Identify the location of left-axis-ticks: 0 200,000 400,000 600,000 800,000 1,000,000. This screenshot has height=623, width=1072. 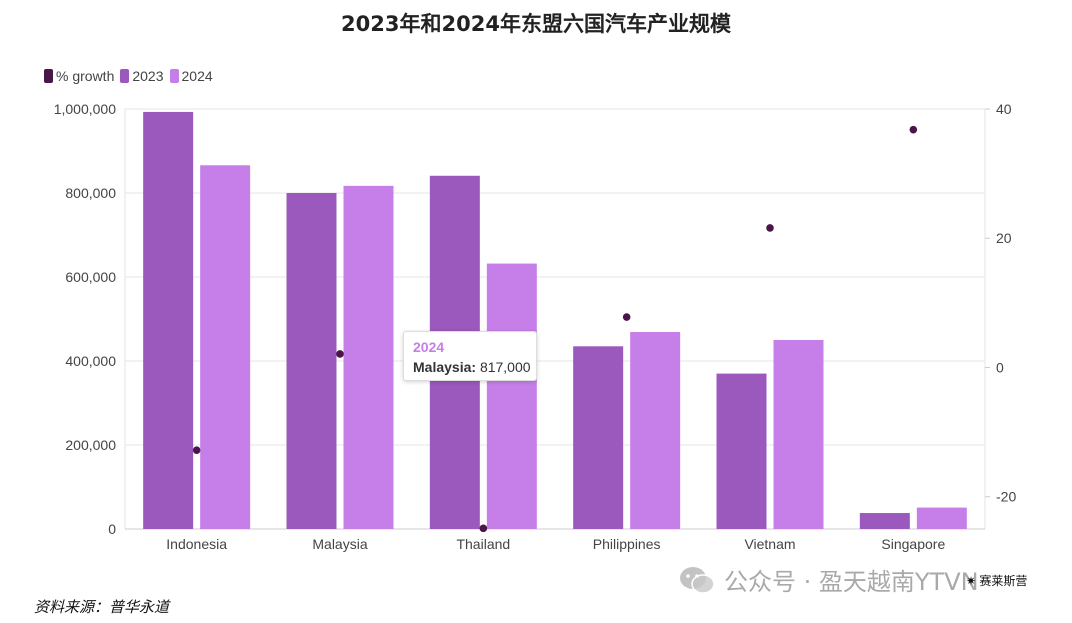
(85, 319).